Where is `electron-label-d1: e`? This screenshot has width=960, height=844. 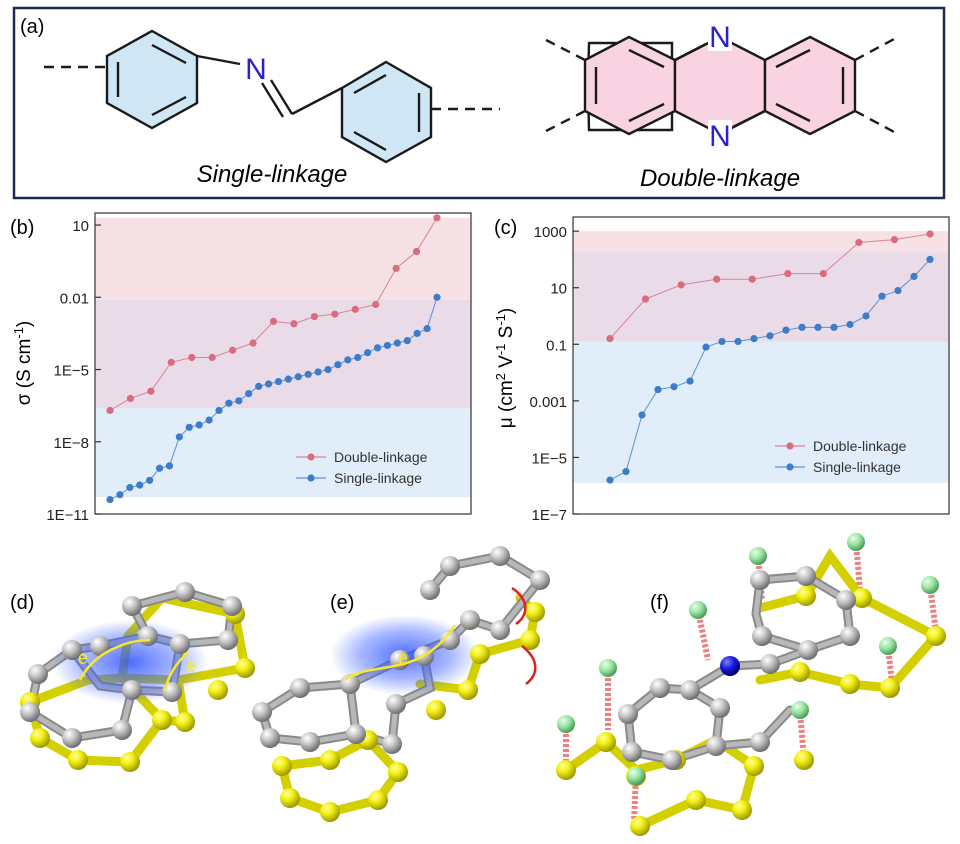
electron-label-d1: e is located at coordinates (83, 658).